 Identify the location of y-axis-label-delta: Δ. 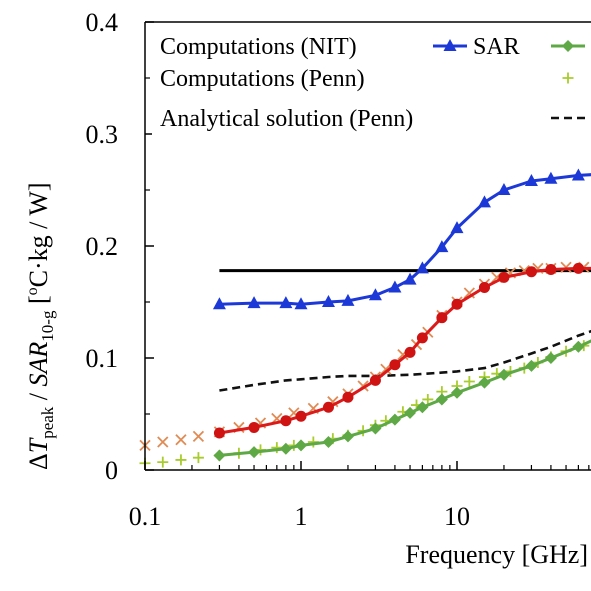
(38, 461).